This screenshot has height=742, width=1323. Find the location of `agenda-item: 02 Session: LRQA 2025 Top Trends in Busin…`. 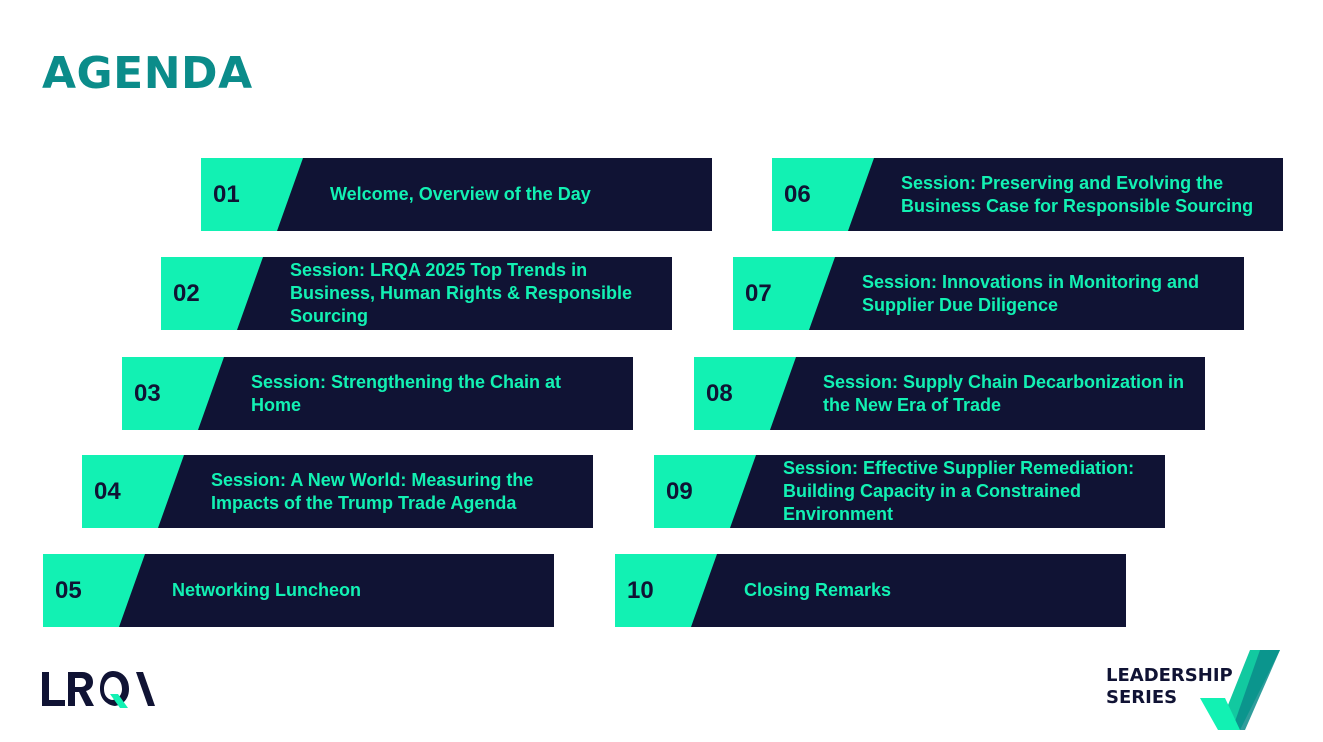

agenda-item: 02 Session: LRQA 2025 Top Trends in Busin… is located at coordinates (416, 293).